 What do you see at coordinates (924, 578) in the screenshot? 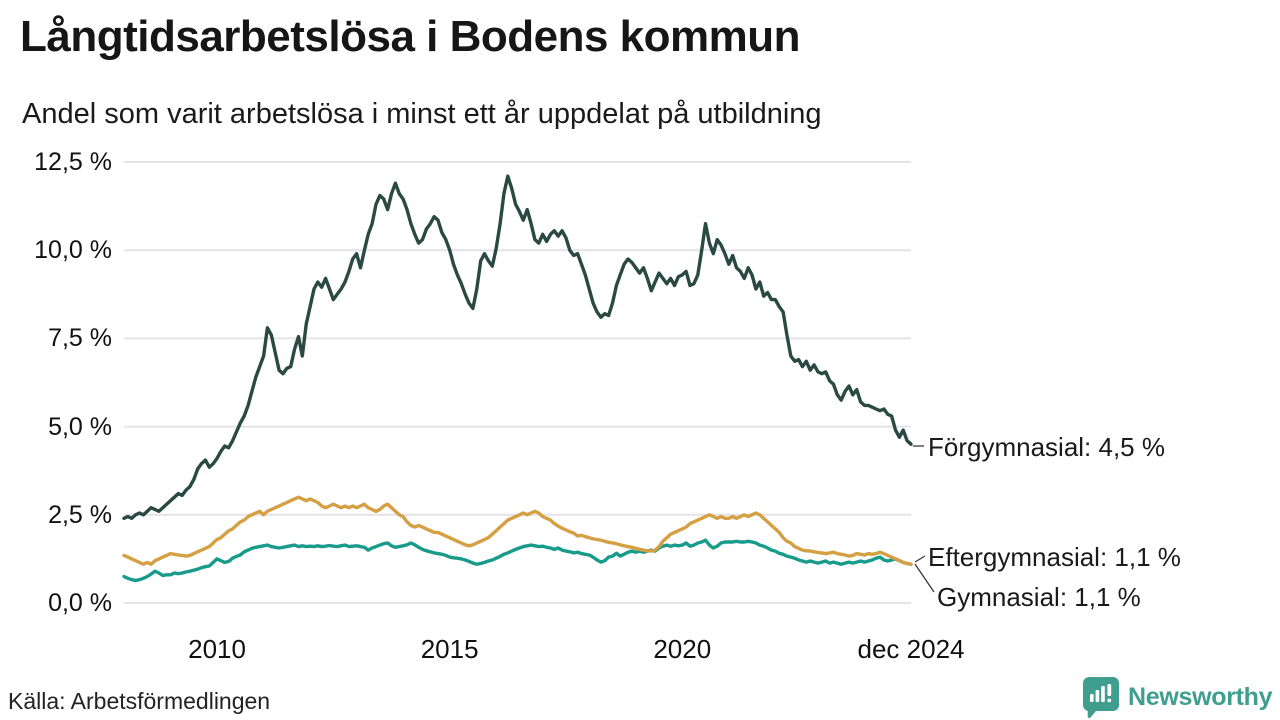
I see `annotation-connector-gymnasial` at bounding box center [924, 578].